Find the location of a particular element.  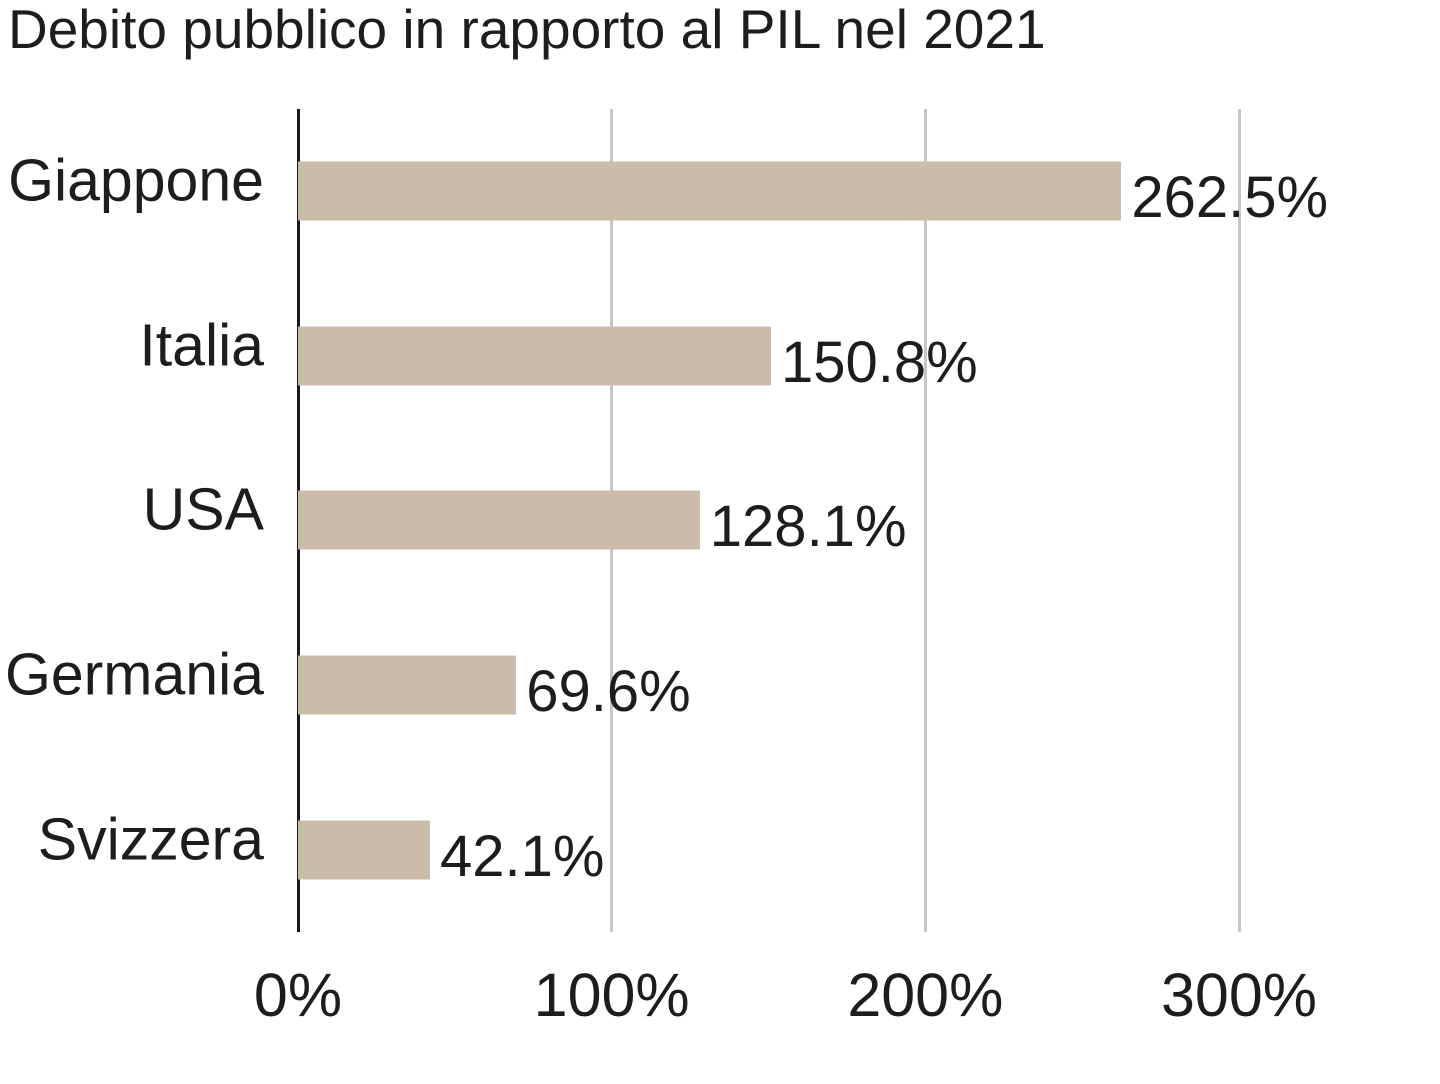

category-label: Italia is located at coordinates (201, 345).